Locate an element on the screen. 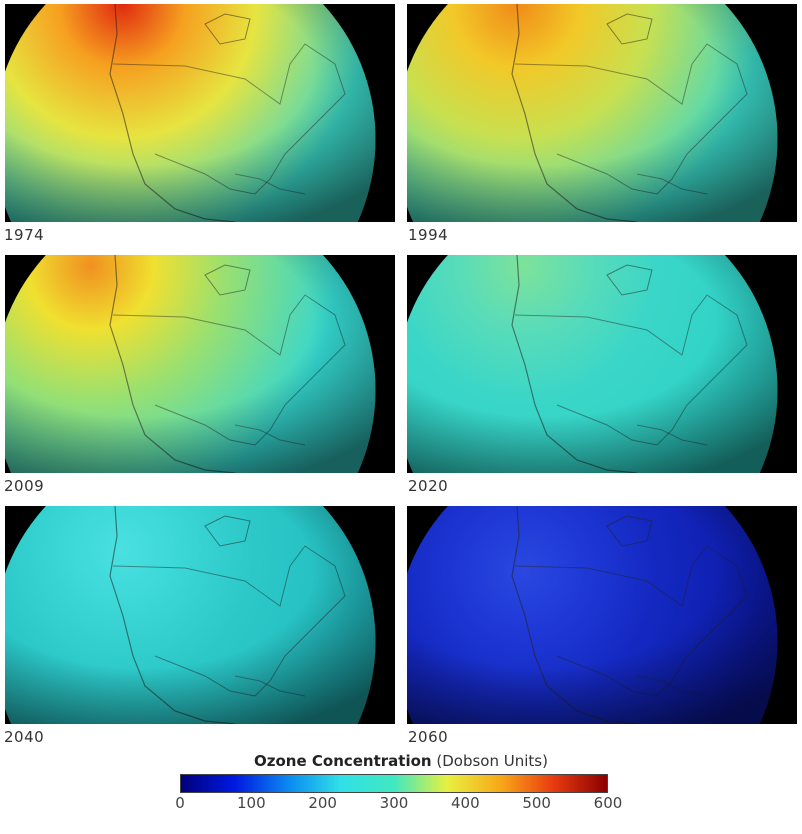 The image size is (802, 834). globe-panel-2020 is located at coordinates (602, 364).